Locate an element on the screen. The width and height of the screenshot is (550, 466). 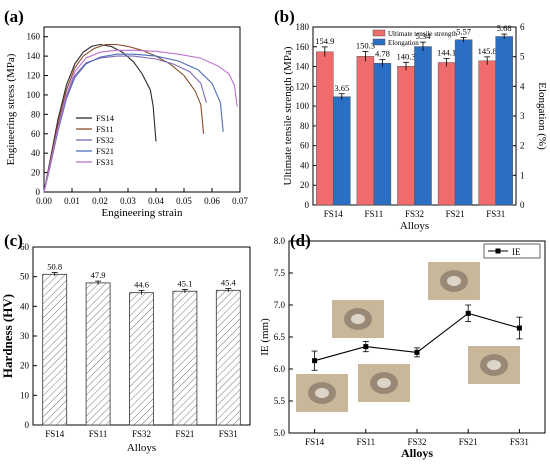
y-tick-label: 6.5 is located at coordinates (280, 337).